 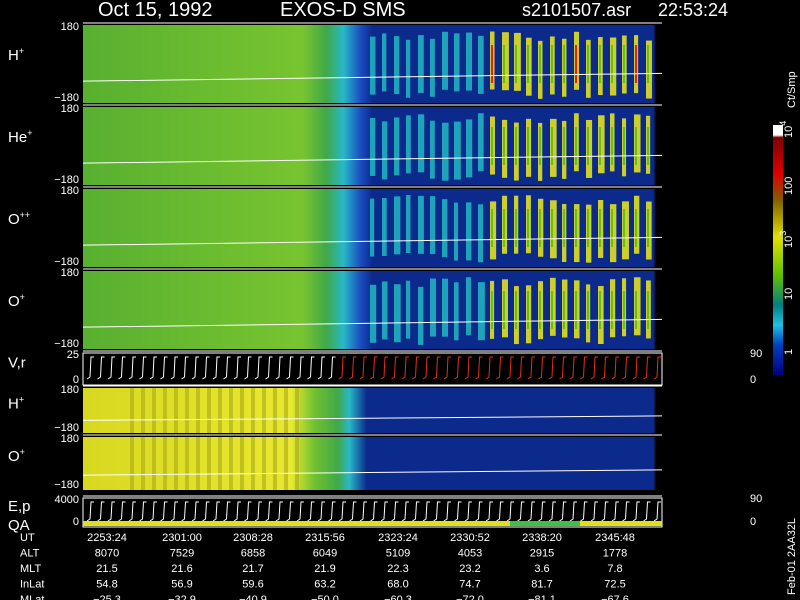 What do you see at coordinates (470, 554) in the screenshot?
I see `cell: 4053` at bounding box center [470, 554].